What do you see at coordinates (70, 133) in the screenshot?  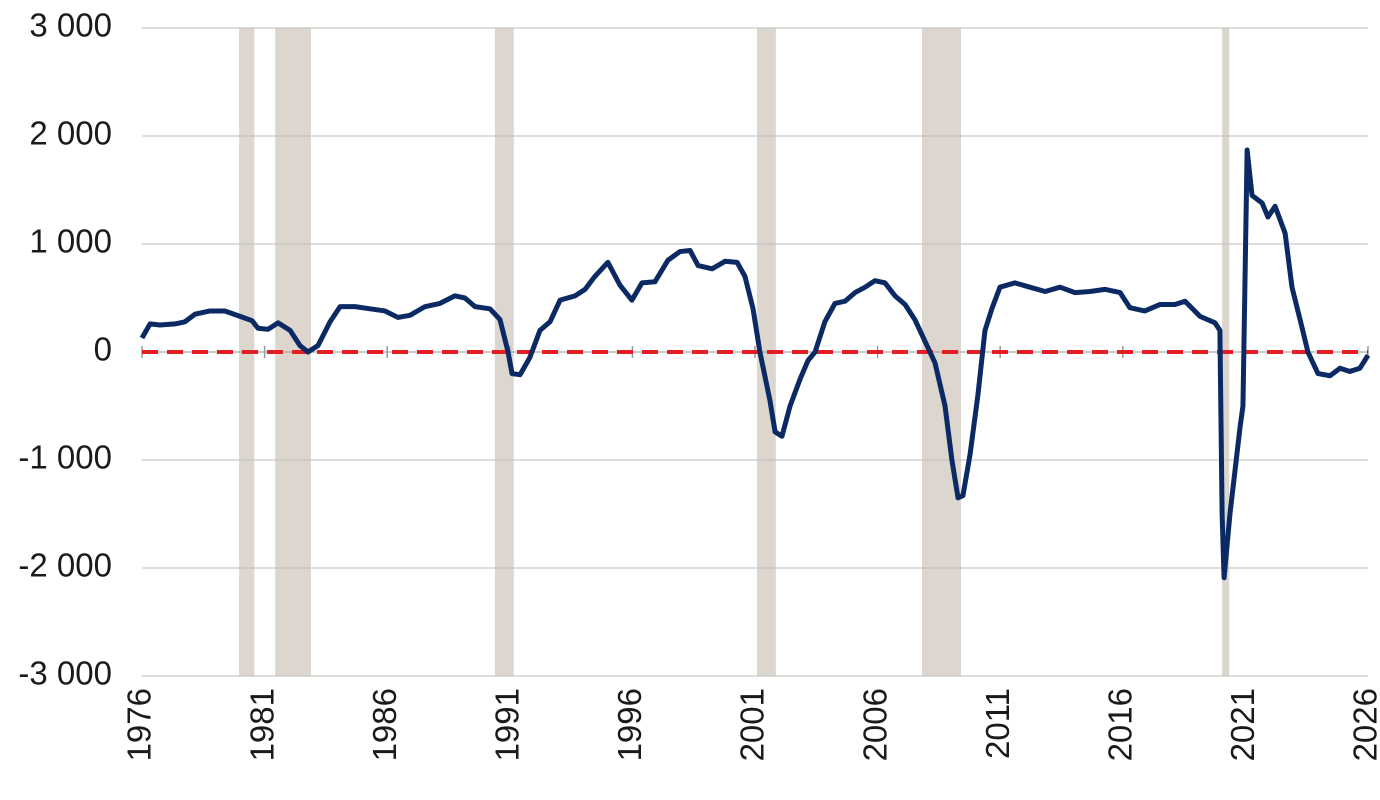 I see `y-tick-label: 2 000` at bounding box center [70, 133].